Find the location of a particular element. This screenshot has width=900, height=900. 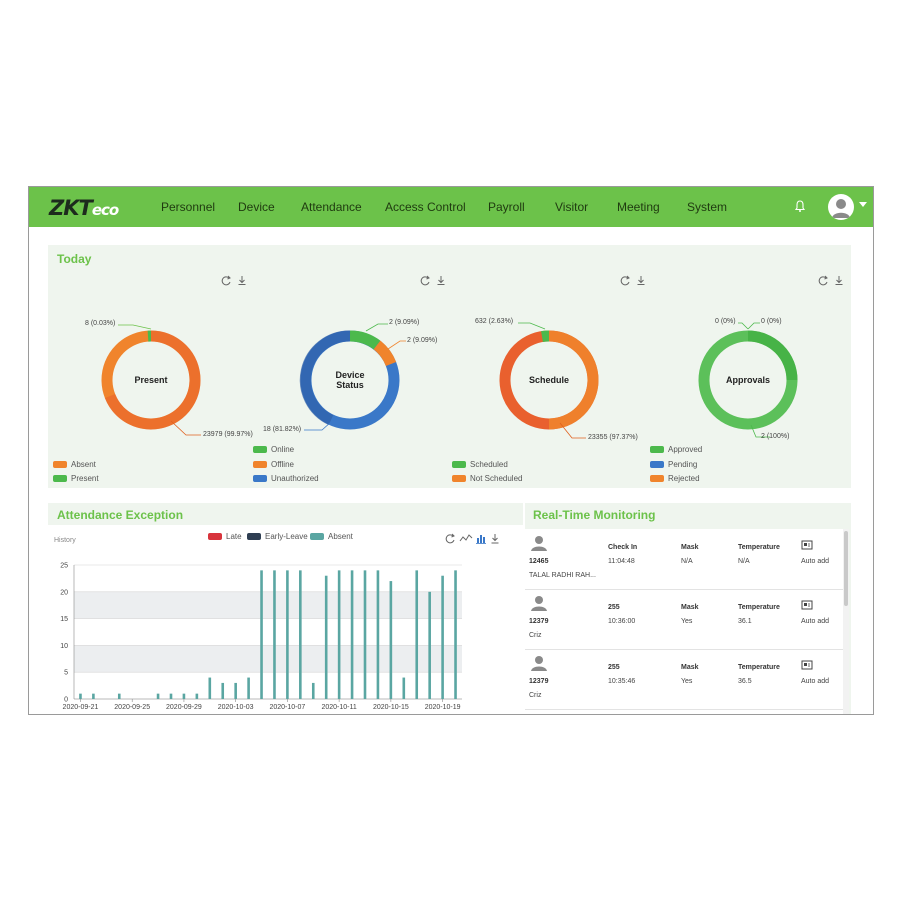

schedule-donut is located at coordinates (549, 380).